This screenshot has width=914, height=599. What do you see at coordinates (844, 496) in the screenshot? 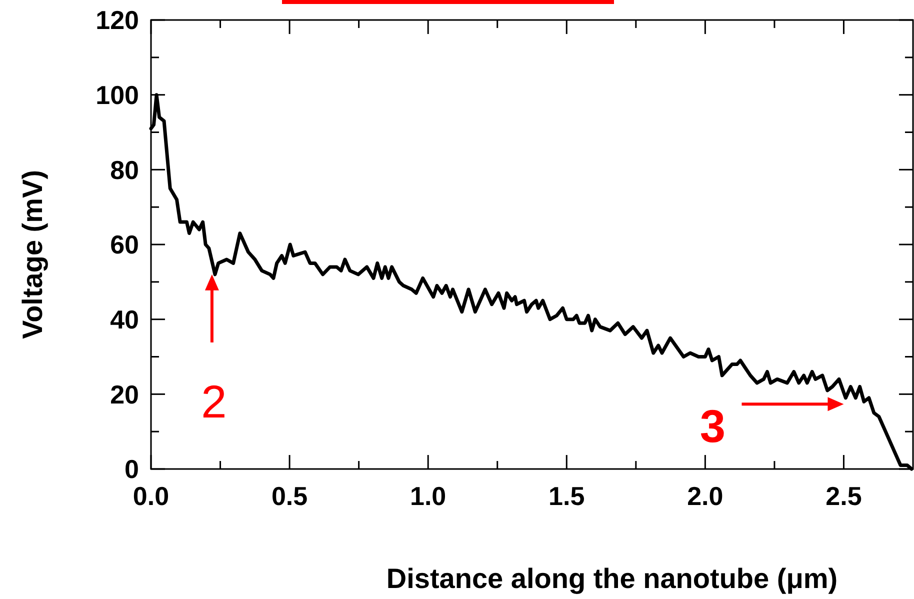
I see `x-tick-label: 2.5` at bounding box center [844, 496].